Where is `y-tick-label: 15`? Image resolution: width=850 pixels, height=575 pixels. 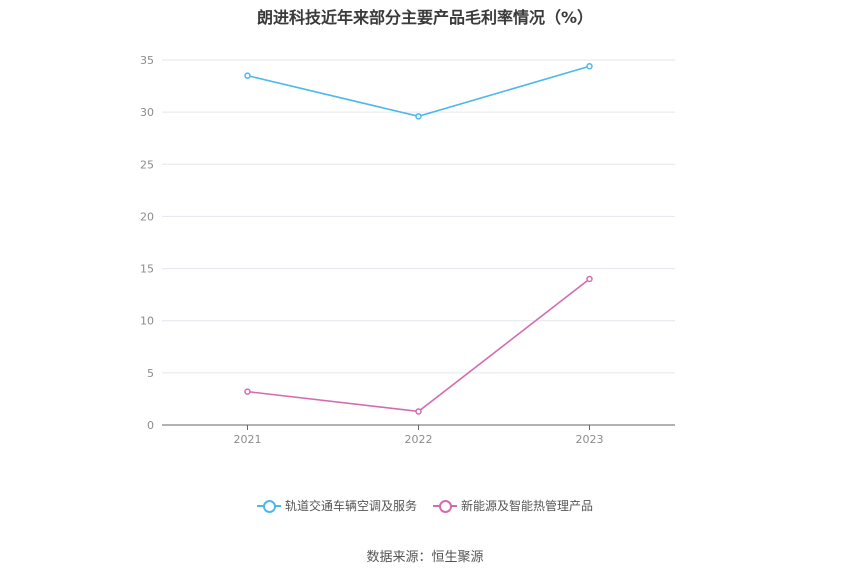 y-tick-label: 15 is located at coordinates (147, 269).